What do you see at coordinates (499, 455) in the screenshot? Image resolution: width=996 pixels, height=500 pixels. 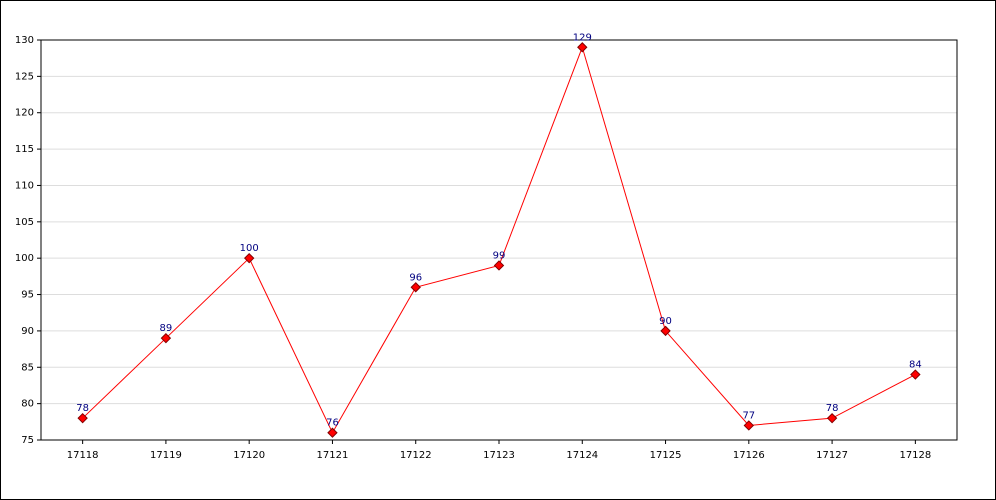 I see `x-tick-label: 17123` at bounding box center [499, 455].